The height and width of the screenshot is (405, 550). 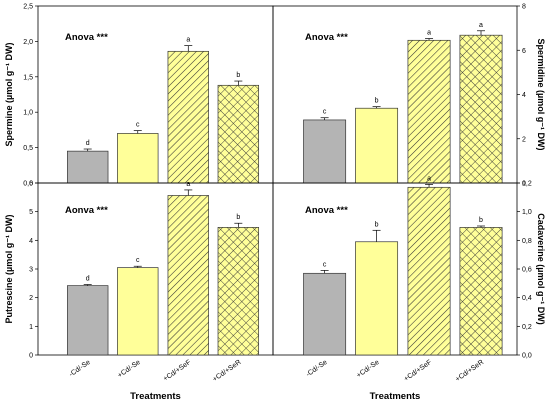 What do you see at coordinates (377, 101) in the screenshot?
I see `spermidine-sig-letter-2: b` at bounding box center [377, 101].